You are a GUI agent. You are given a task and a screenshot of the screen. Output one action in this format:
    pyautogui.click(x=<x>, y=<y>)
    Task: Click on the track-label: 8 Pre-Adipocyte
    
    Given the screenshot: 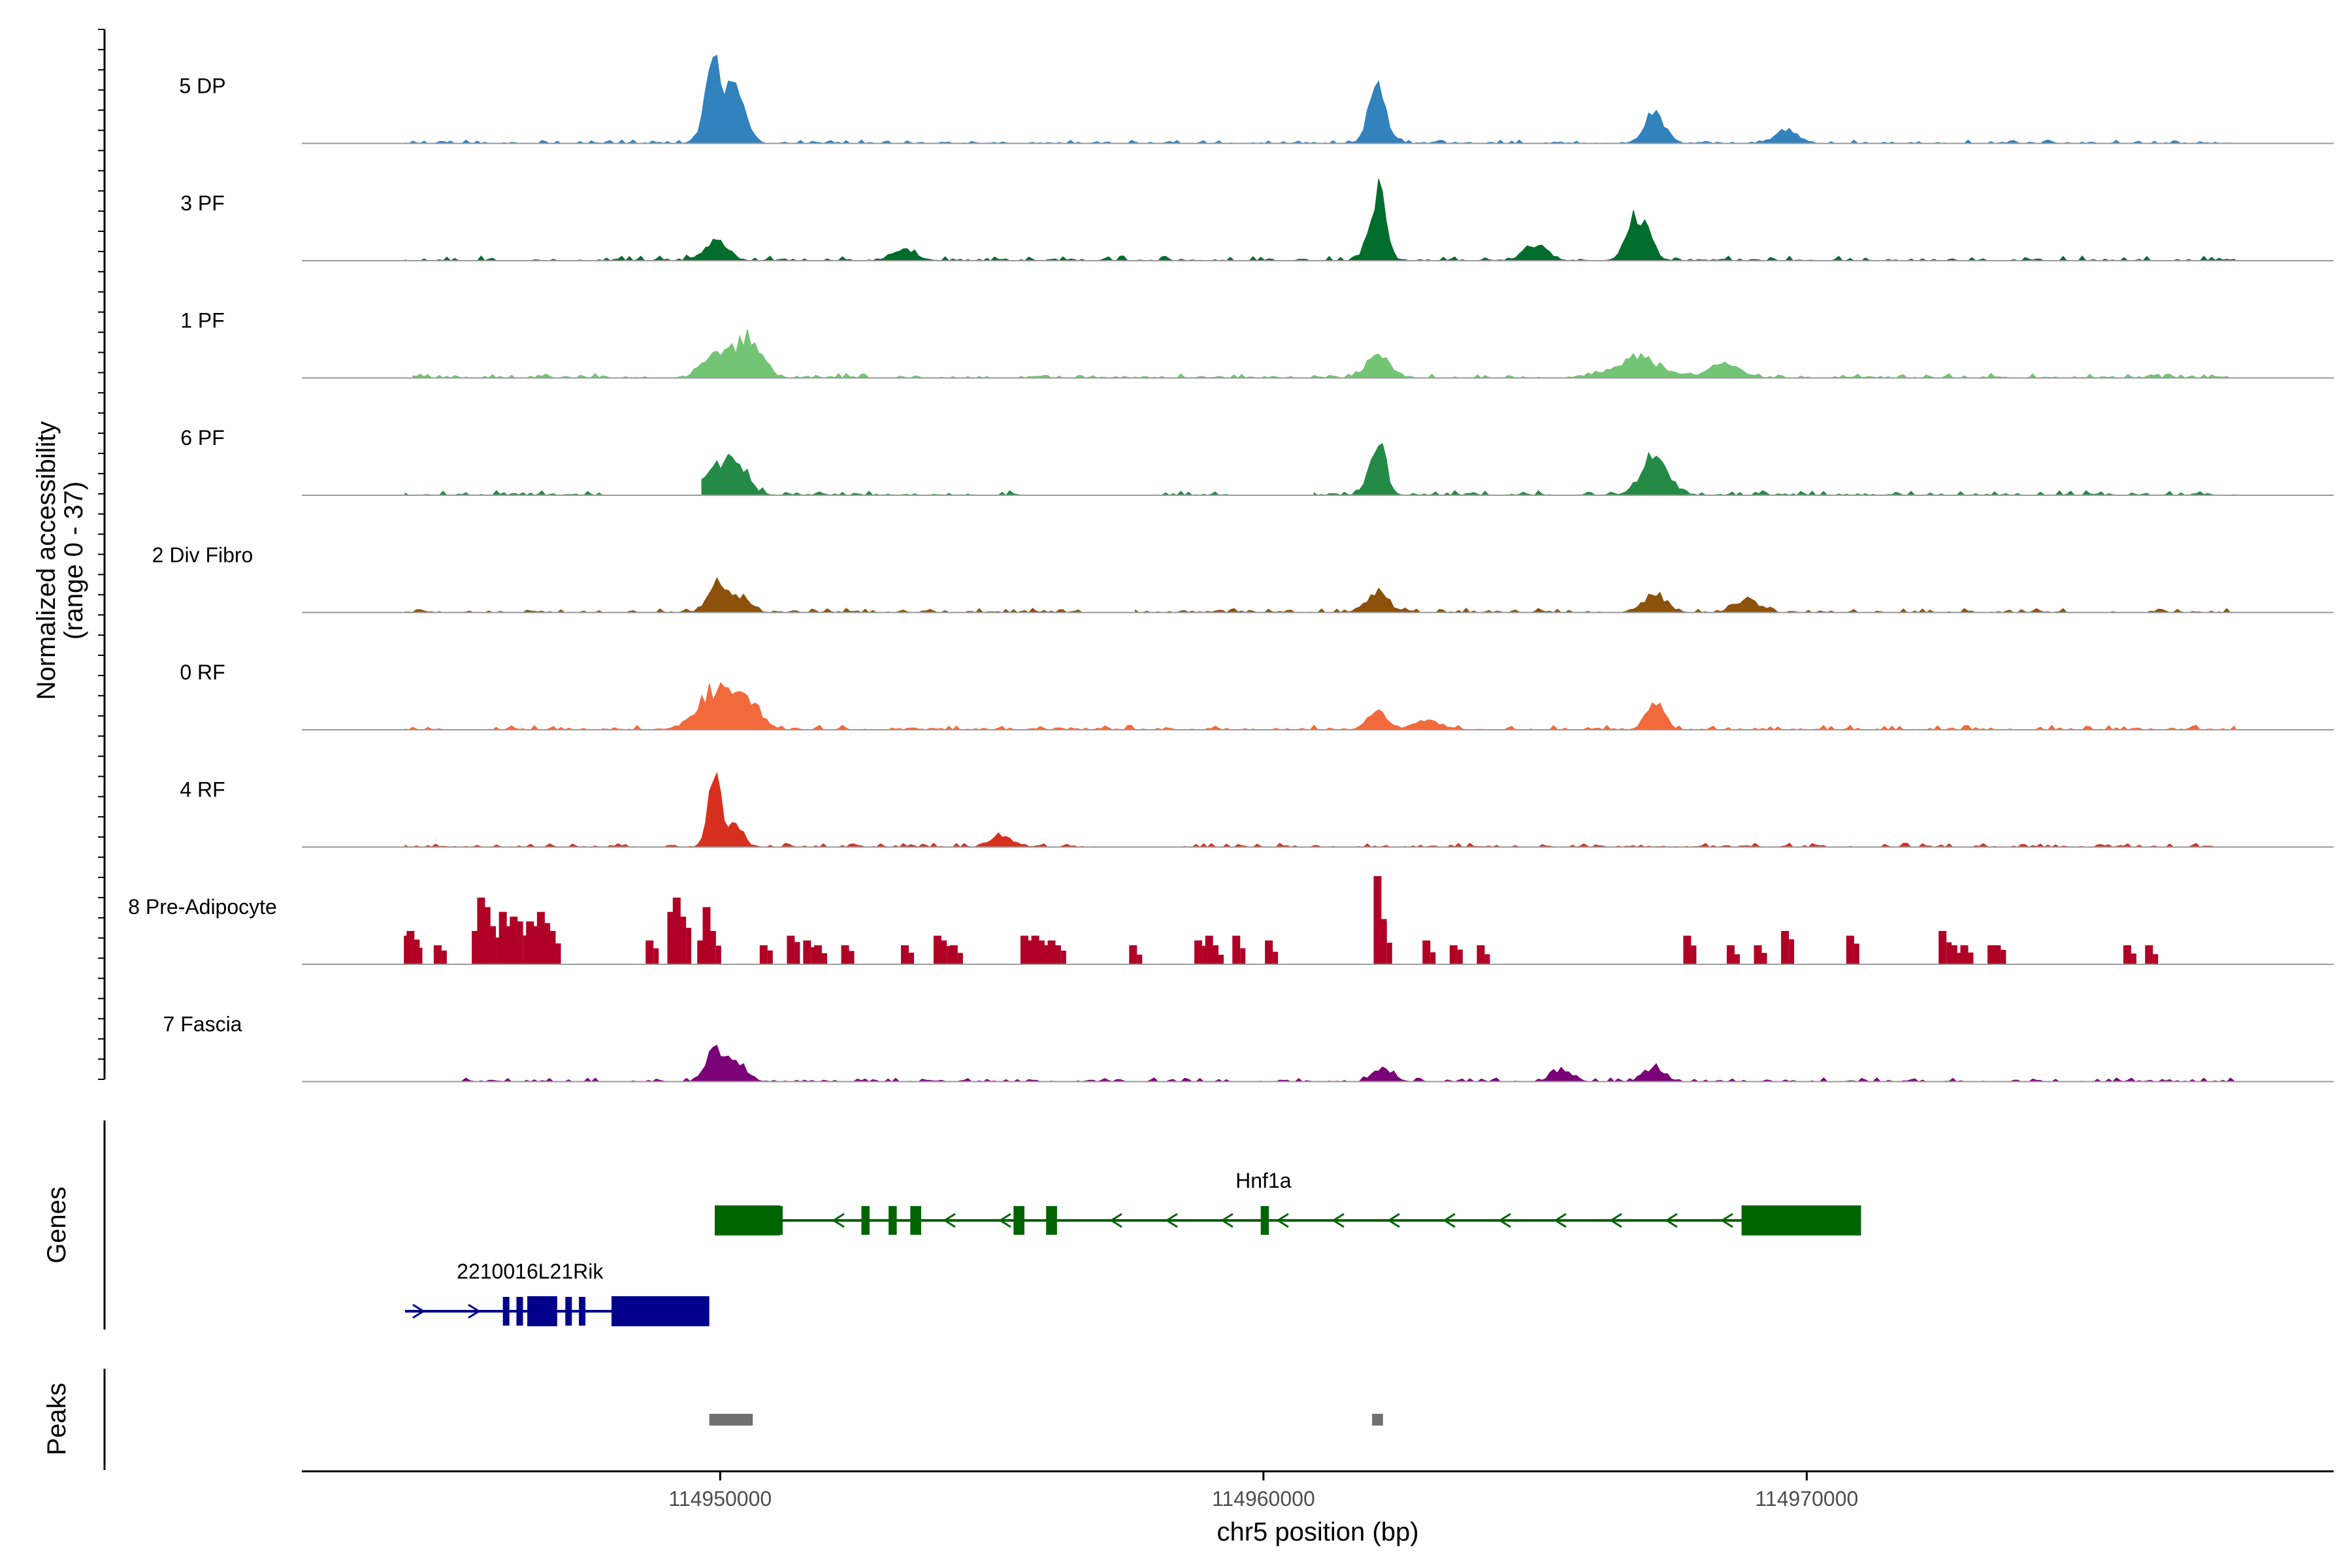 What is the action you would take?
    pyautogui.click(x=202, y=907)
    